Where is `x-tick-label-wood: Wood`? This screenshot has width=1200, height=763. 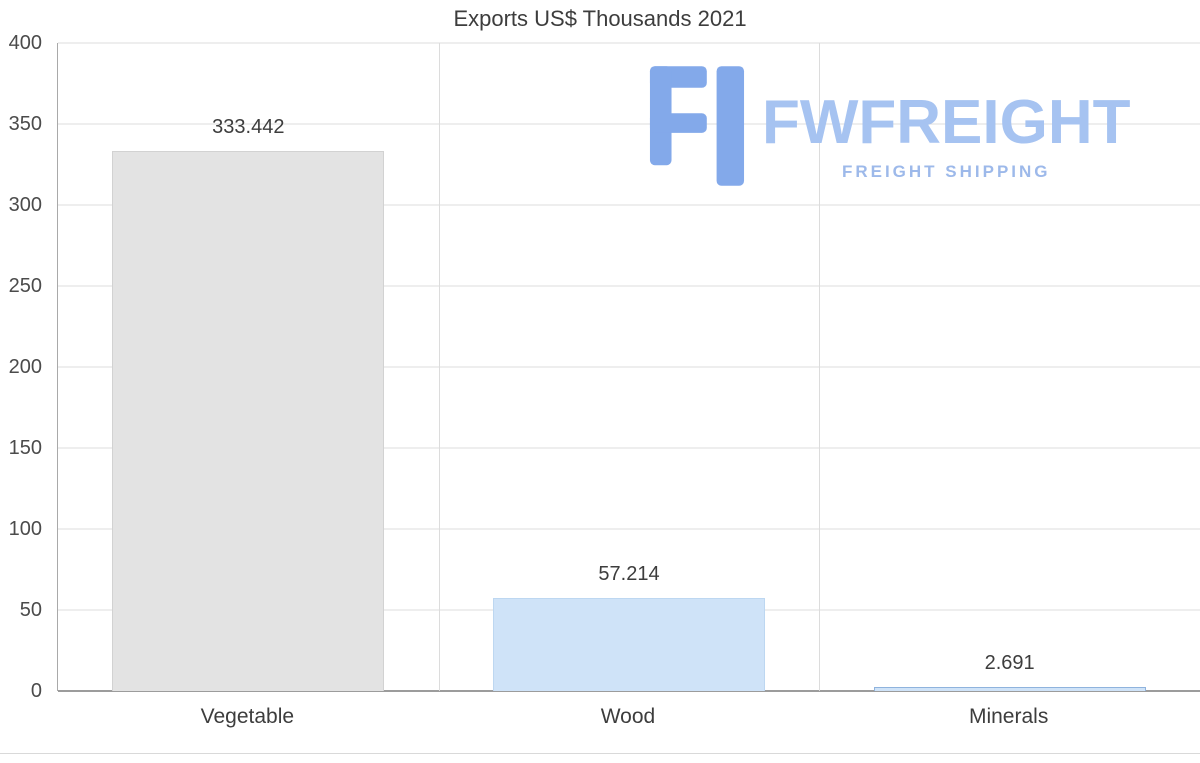 x-tick-label-wood: Wood is located at coordinates (628, 716).